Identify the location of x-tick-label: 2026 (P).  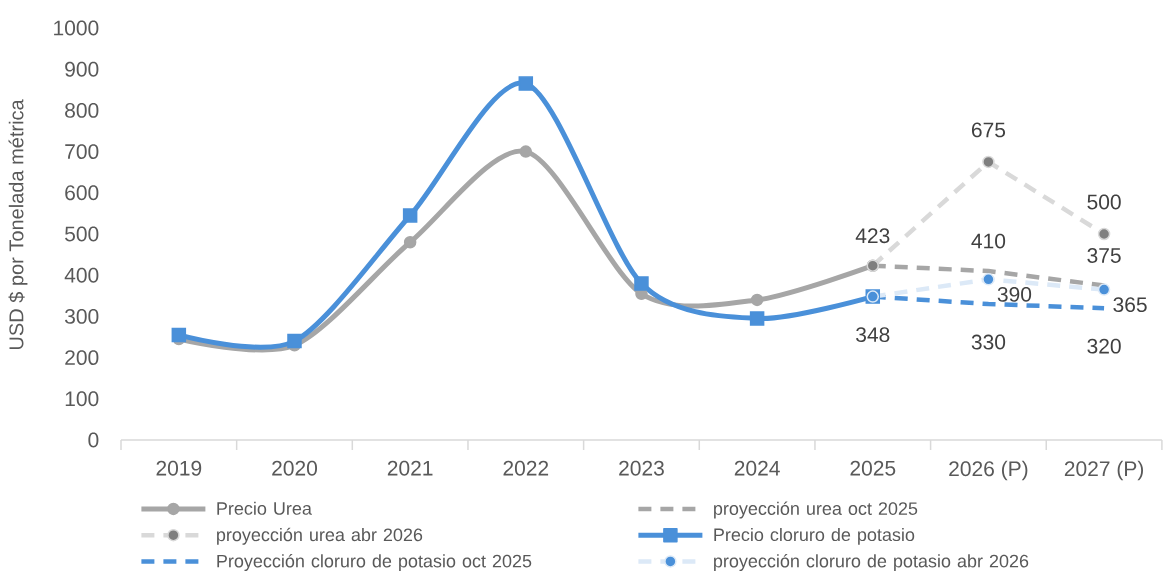
(988, 470).